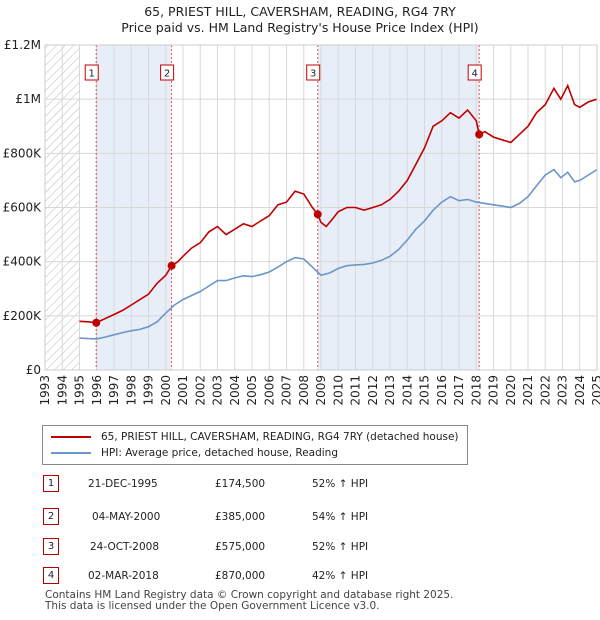  What do you see at coordinates (51, 575) in the screenshot?
I see `transaction-number: 4` at bounding box center [51, 575].